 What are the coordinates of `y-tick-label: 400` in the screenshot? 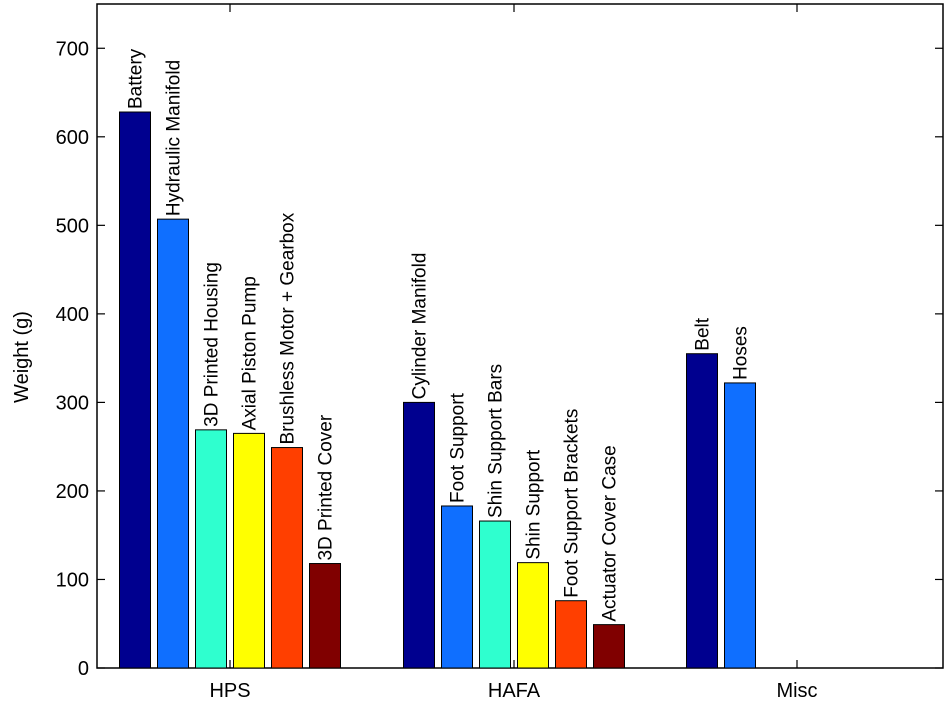 It's located at (72, 315).